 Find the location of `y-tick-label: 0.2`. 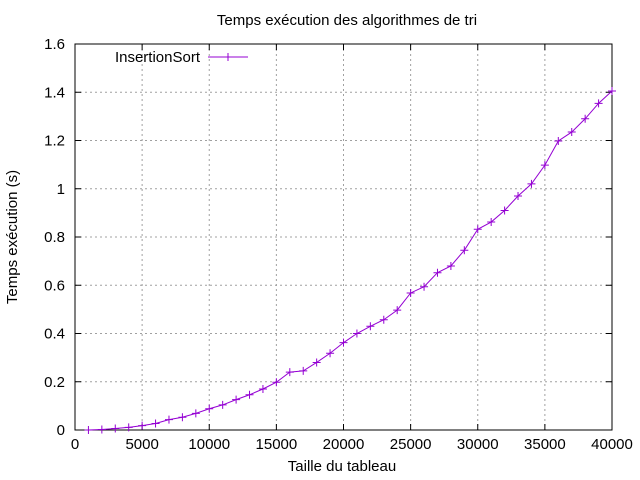

y-tick-label: 0.2 is located at coordinates (54, 382).